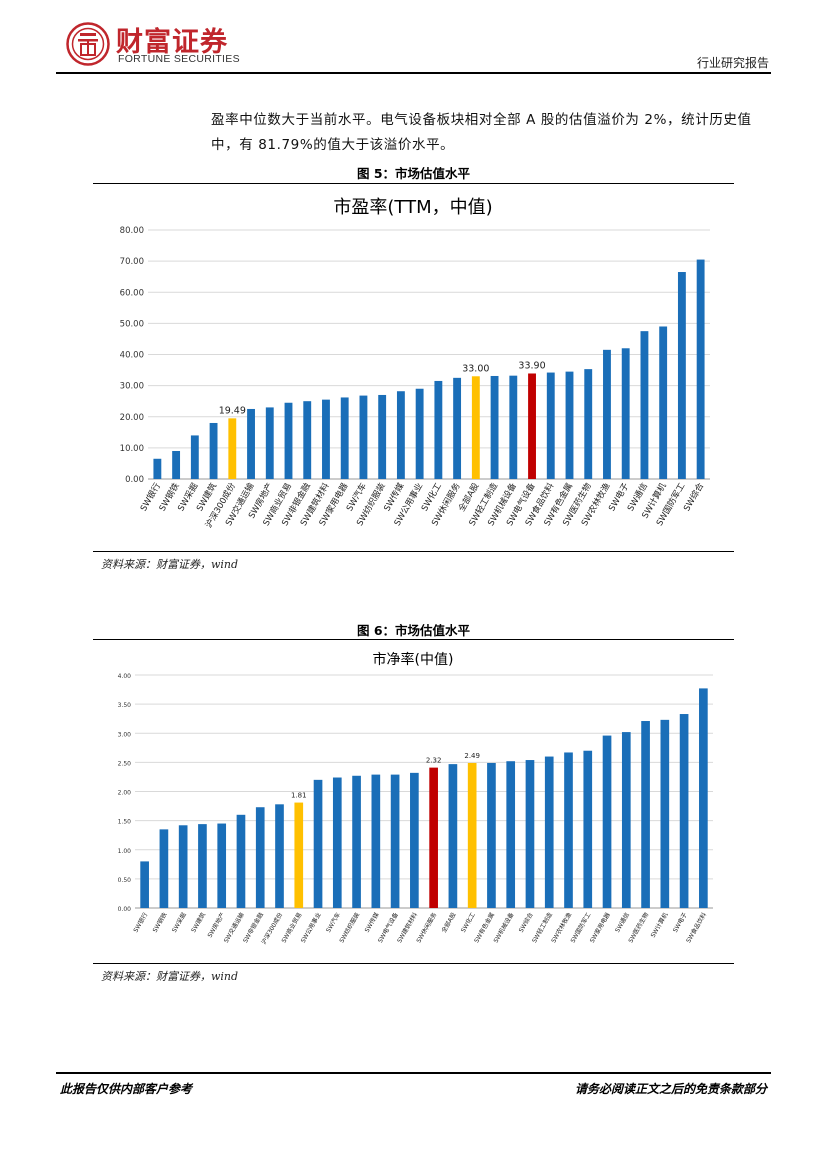  Describe the element at coordinates (170, 976) in the screenshot. I see `figure-6-source: 资料来源：财富证券，wind` at that location.